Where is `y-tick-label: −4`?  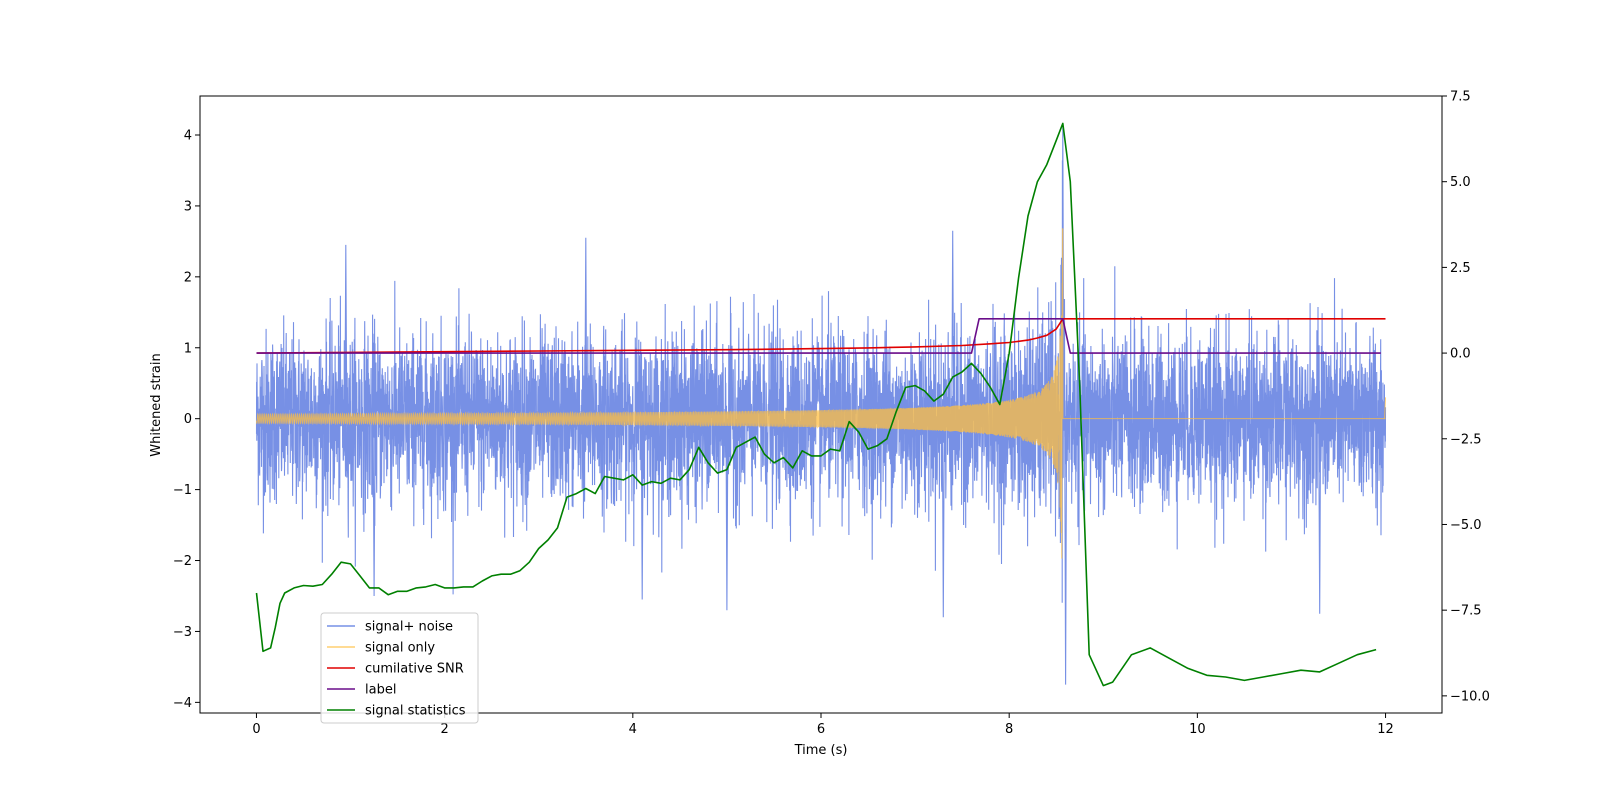 y-tick-label: −4 is located at coordinates (182, 703).